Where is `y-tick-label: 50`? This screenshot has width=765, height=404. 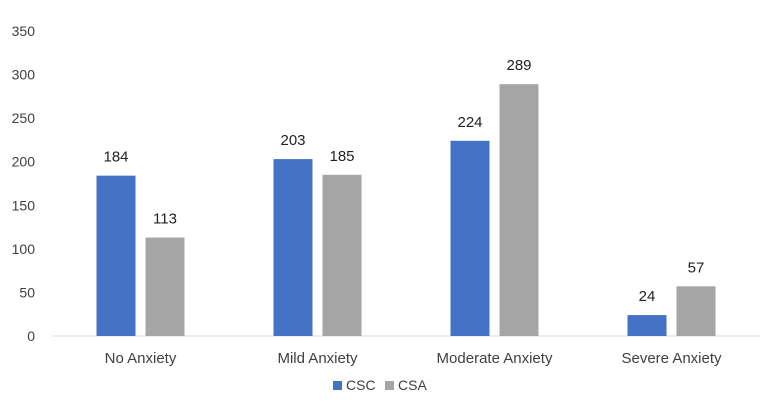 y-tick-label: 50 is located at coordinates (27, 292).